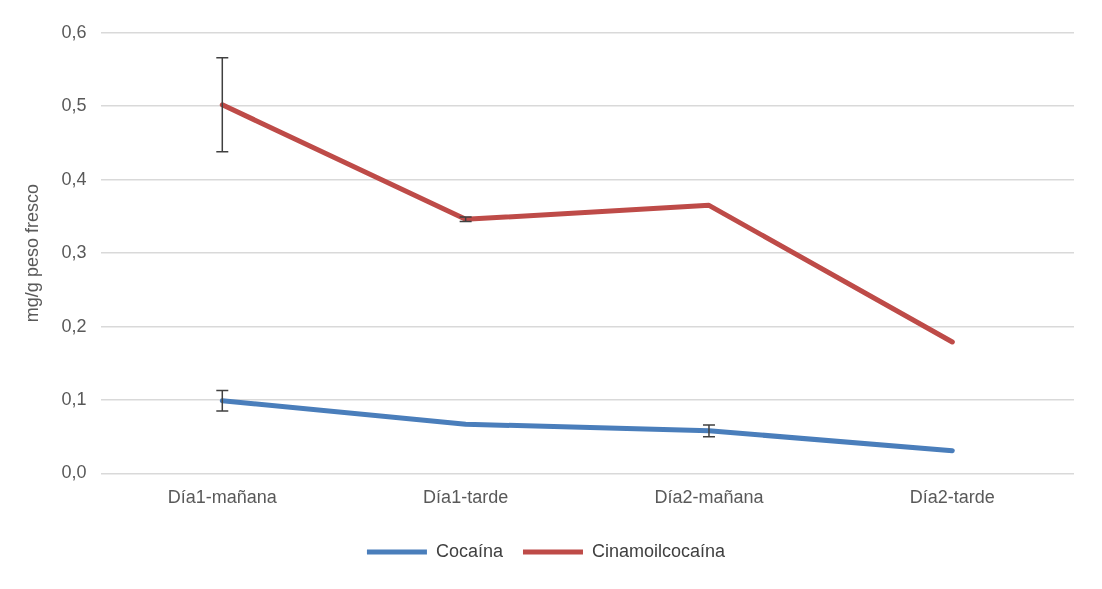  I want to click on y-tick-label: 0,4, so click(74, 178).